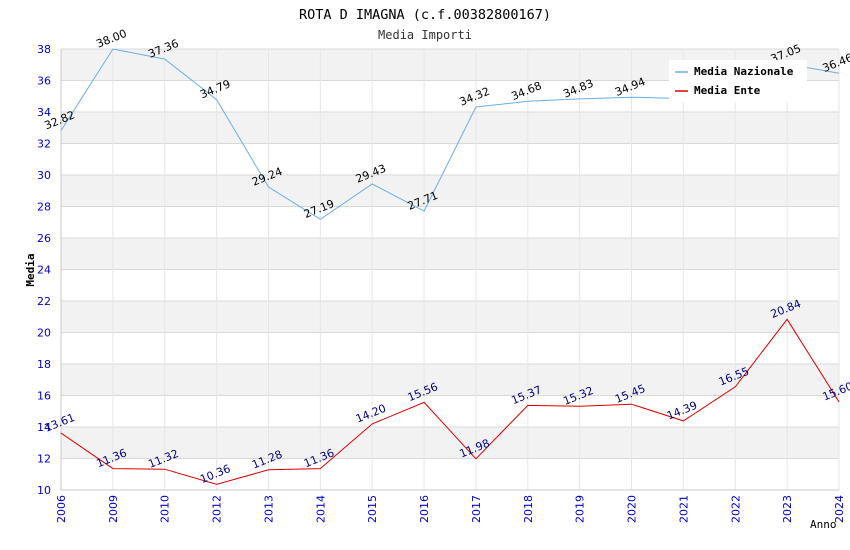  Describe the element at coordinates (44, 207) in the screenshot. I see `y-tick-label: 28` at that location.